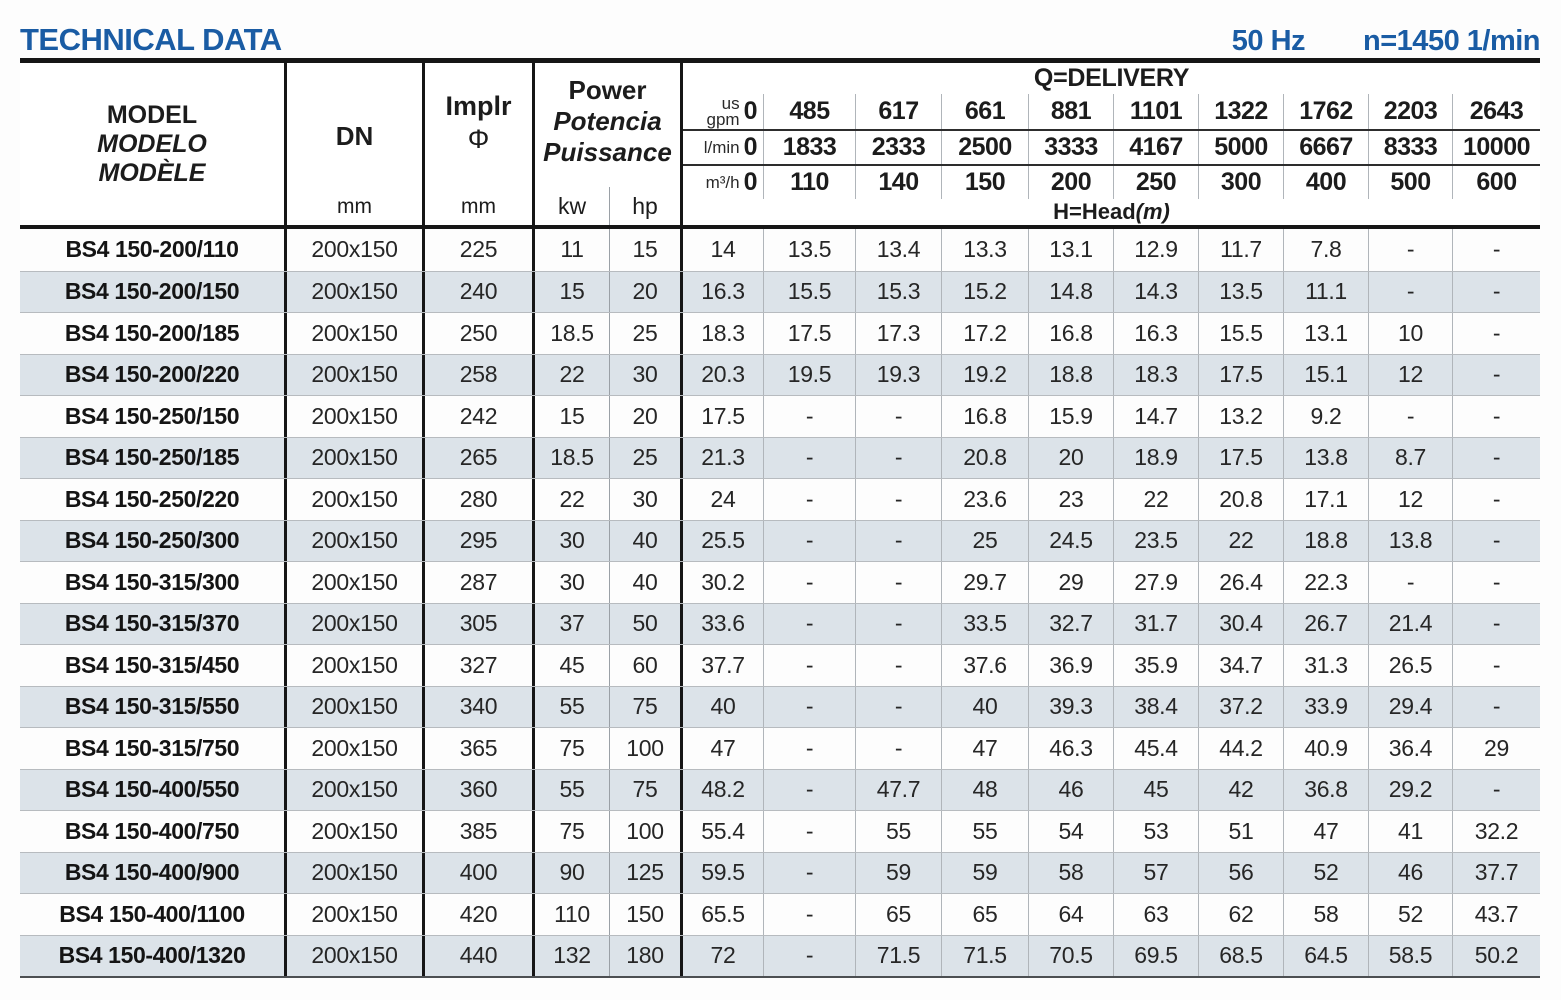 This screenshot has width=1561, height=1000. What do you see at coordinates (1410, 540) in the screenshot?
I see `head-cell: 13.8` at bounding box center [1410, 540].